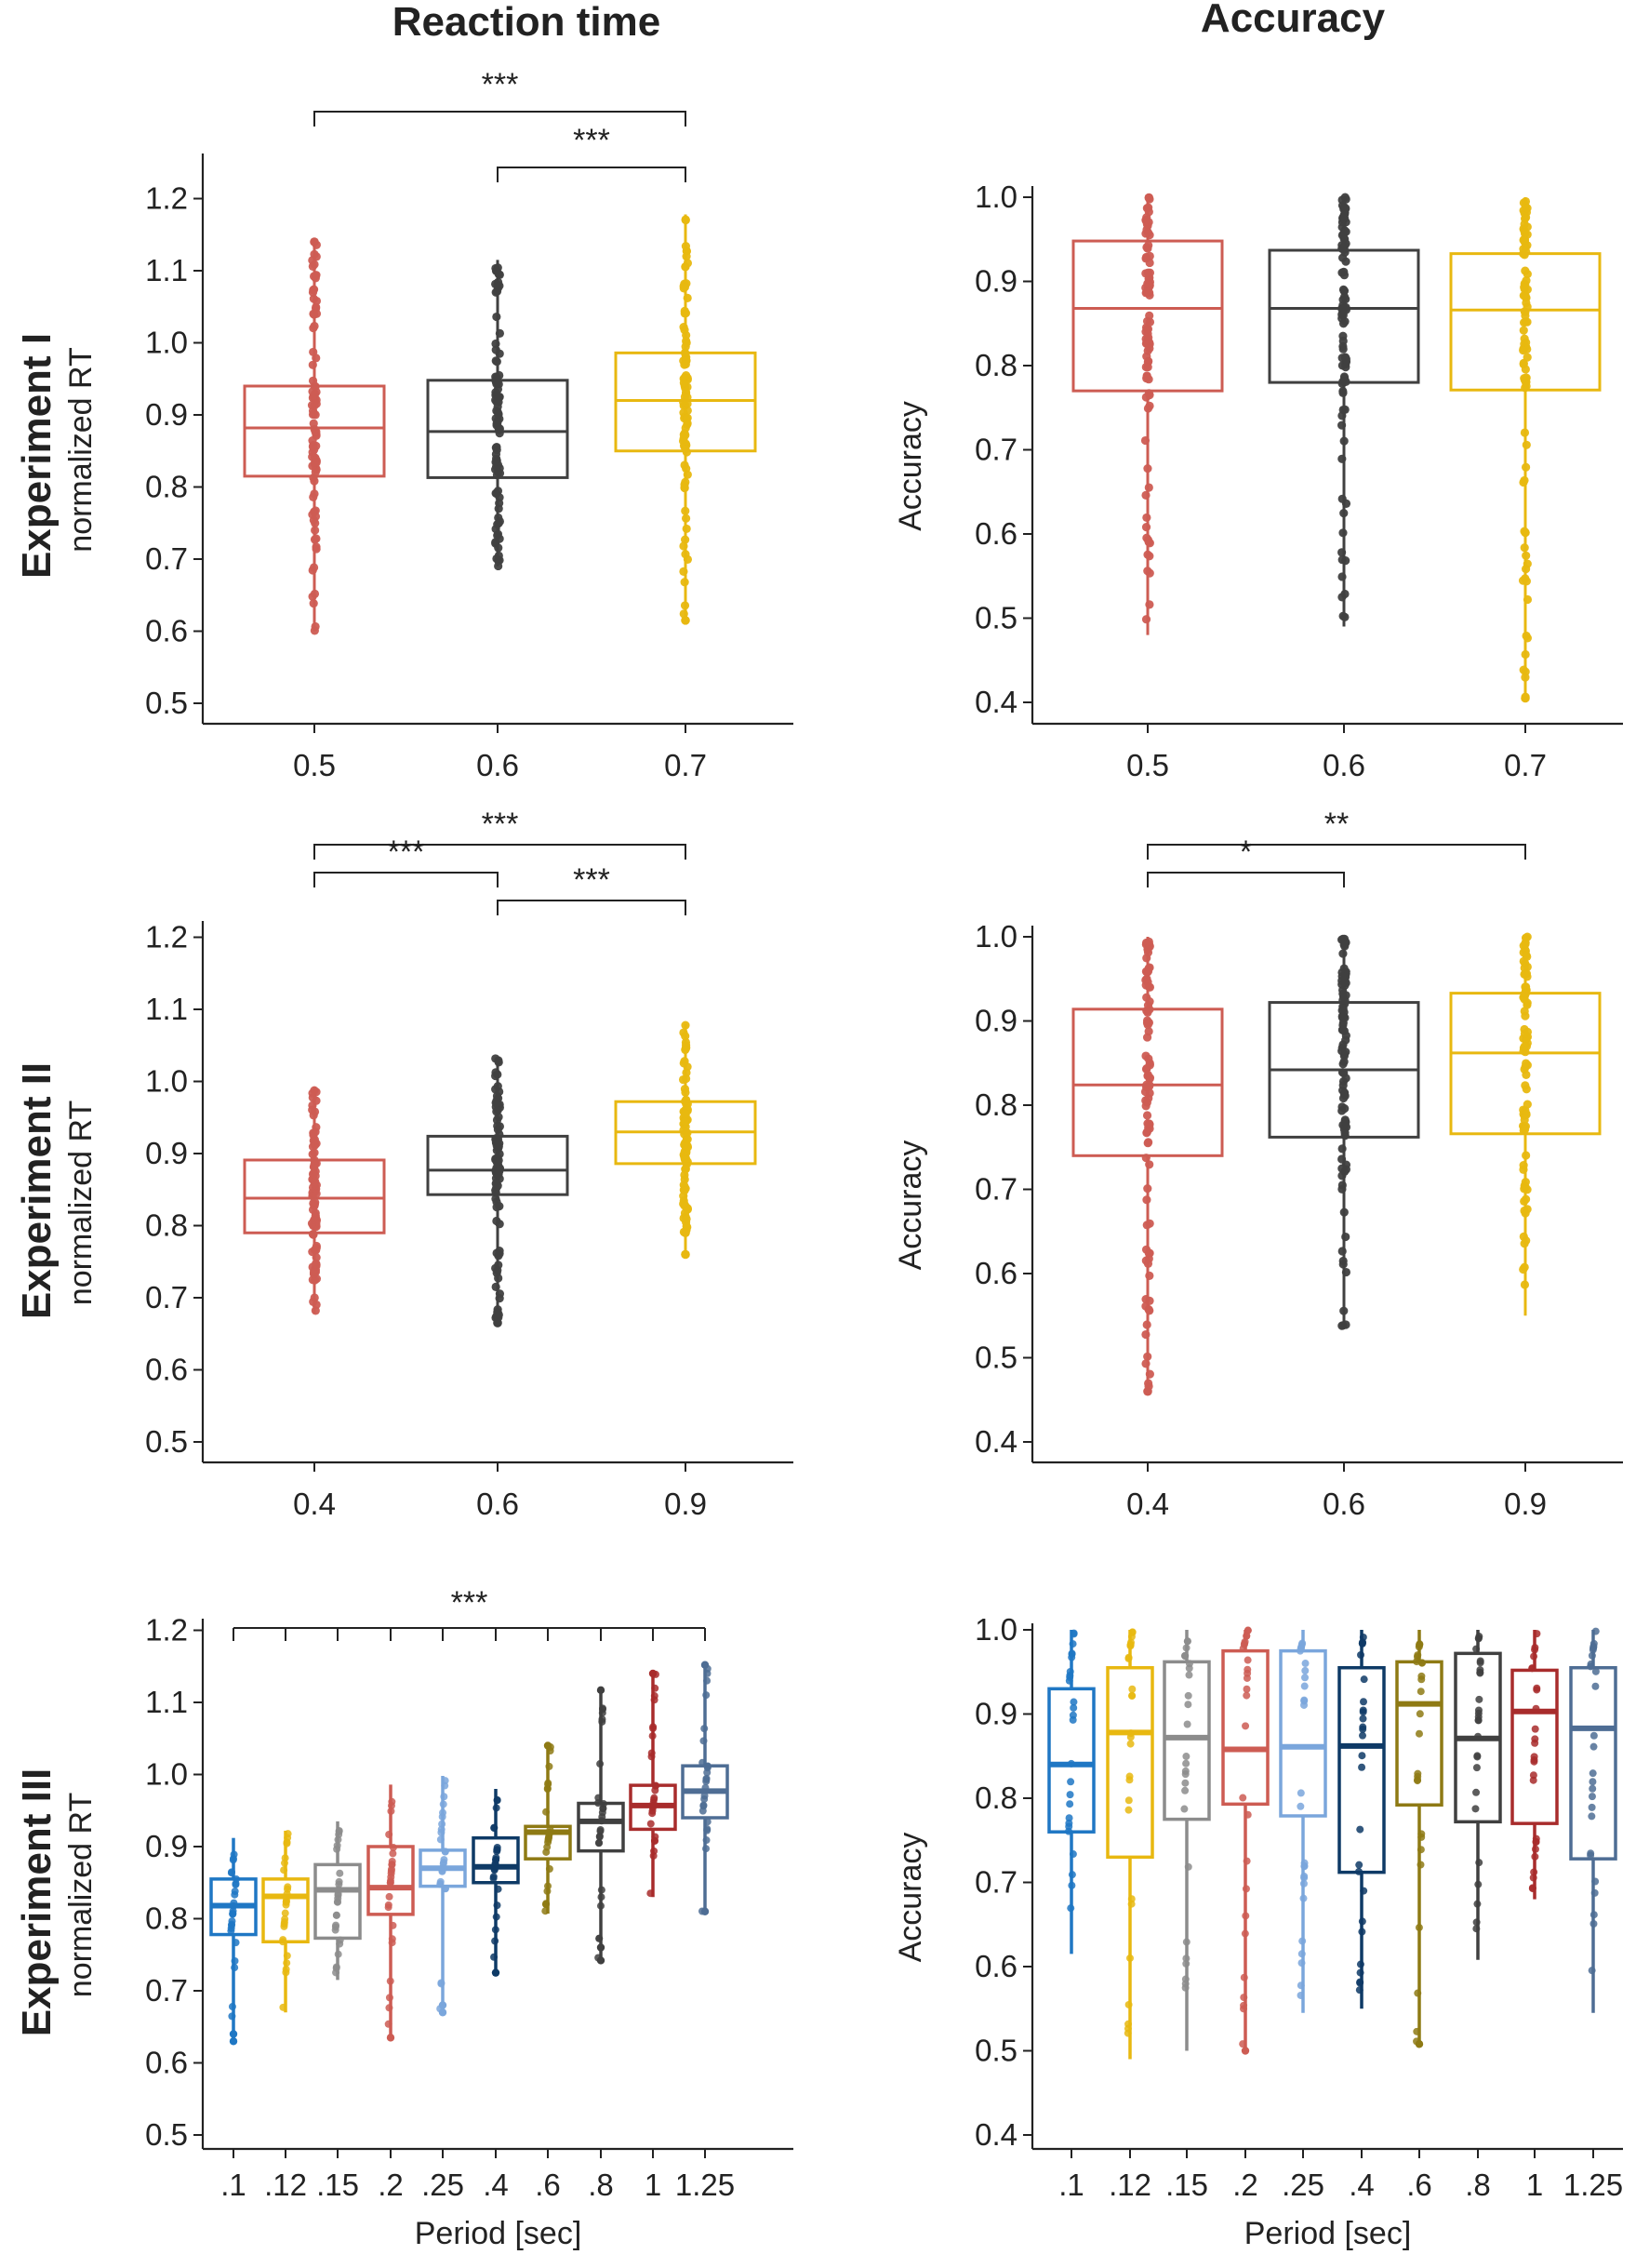  I want to click on box-.4, so click(1361, 1819).